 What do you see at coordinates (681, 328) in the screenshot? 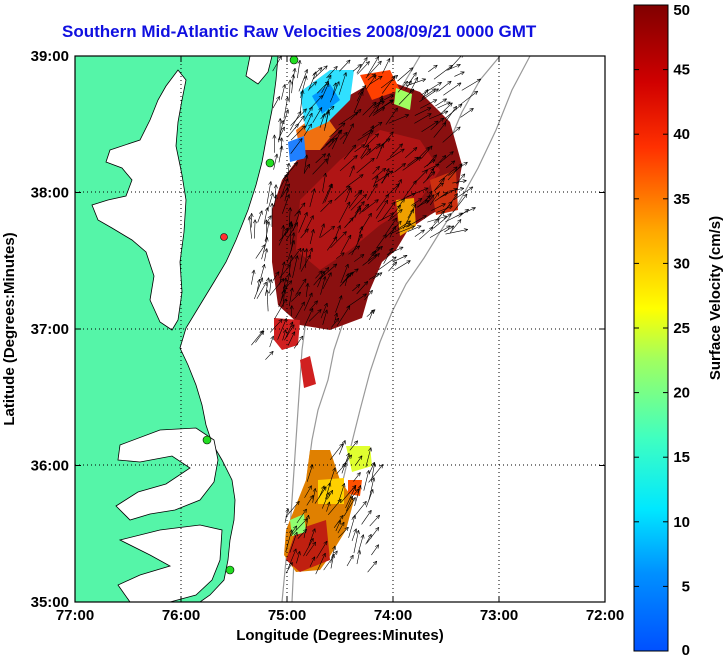
I see `colorbar-tick-label: 25` at bounding box center [681, 328].